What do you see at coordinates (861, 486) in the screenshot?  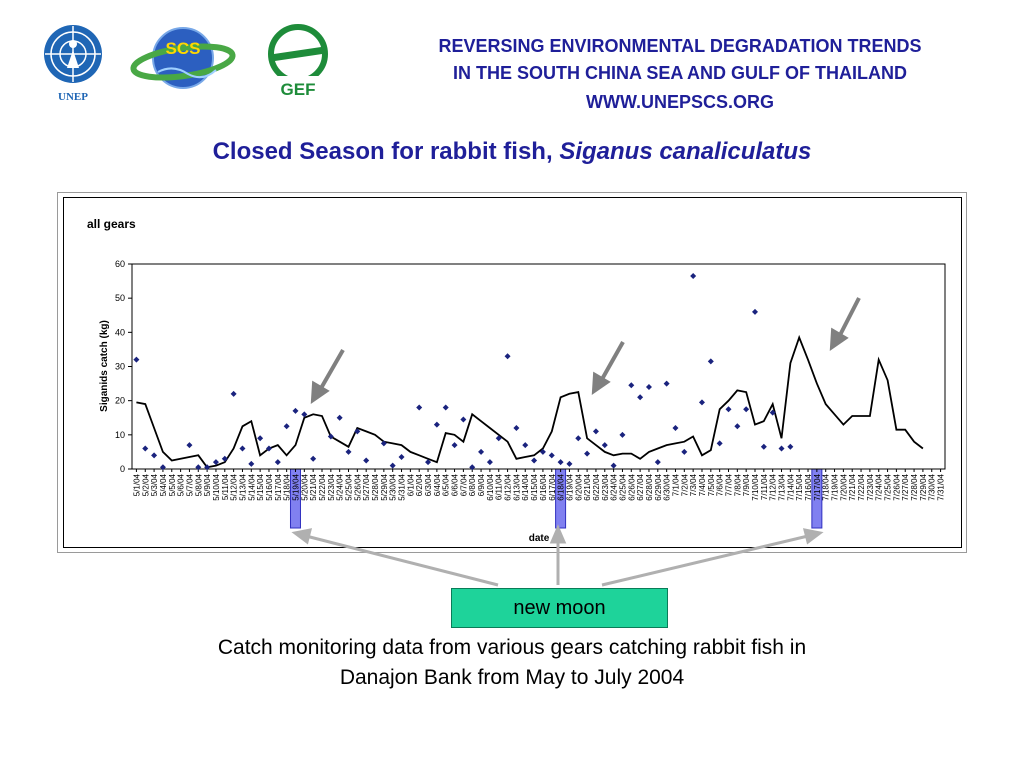 I see `x-tick-label: 7/22/04` at bounding box center [861, 486].